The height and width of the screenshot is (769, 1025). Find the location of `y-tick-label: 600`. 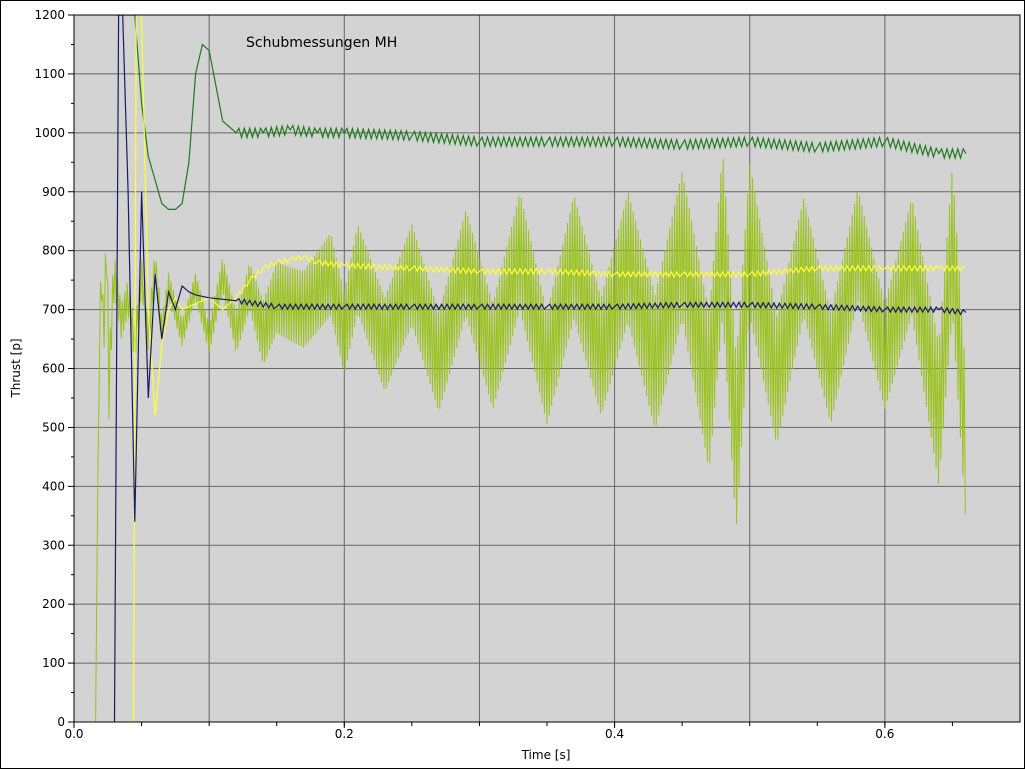

y-tick-label: 600 is located at coordinates (53, 369).